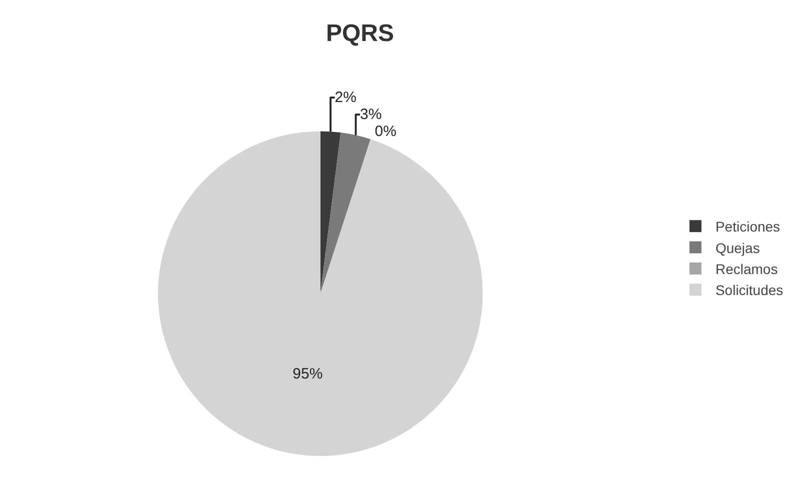 This screenshot has height=486, width=800. Describe the element at coordinates (746, 268) in the screenshot. I see `legend-label: Reclamos` at that location.